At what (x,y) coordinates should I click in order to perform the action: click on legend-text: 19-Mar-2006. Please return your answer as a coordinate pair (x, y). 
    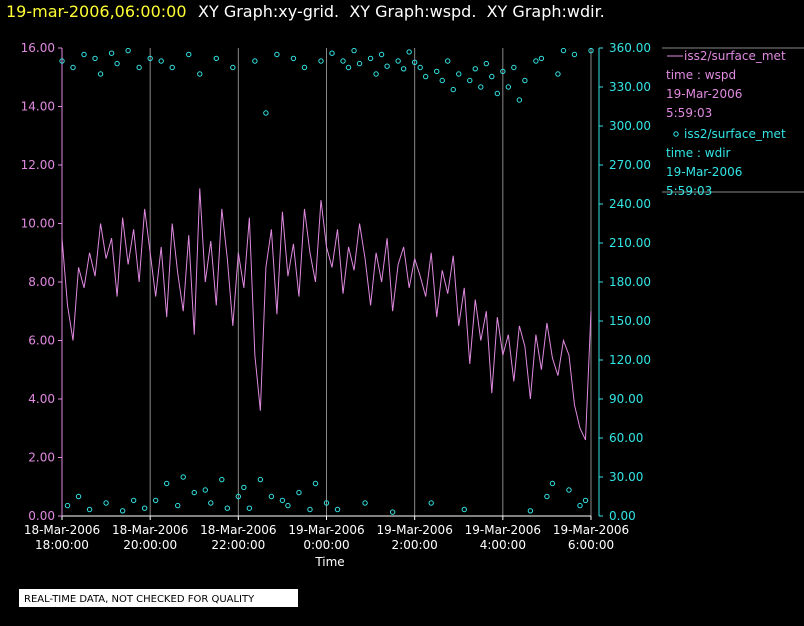
    Looking at the image, I should click on (704, 94).